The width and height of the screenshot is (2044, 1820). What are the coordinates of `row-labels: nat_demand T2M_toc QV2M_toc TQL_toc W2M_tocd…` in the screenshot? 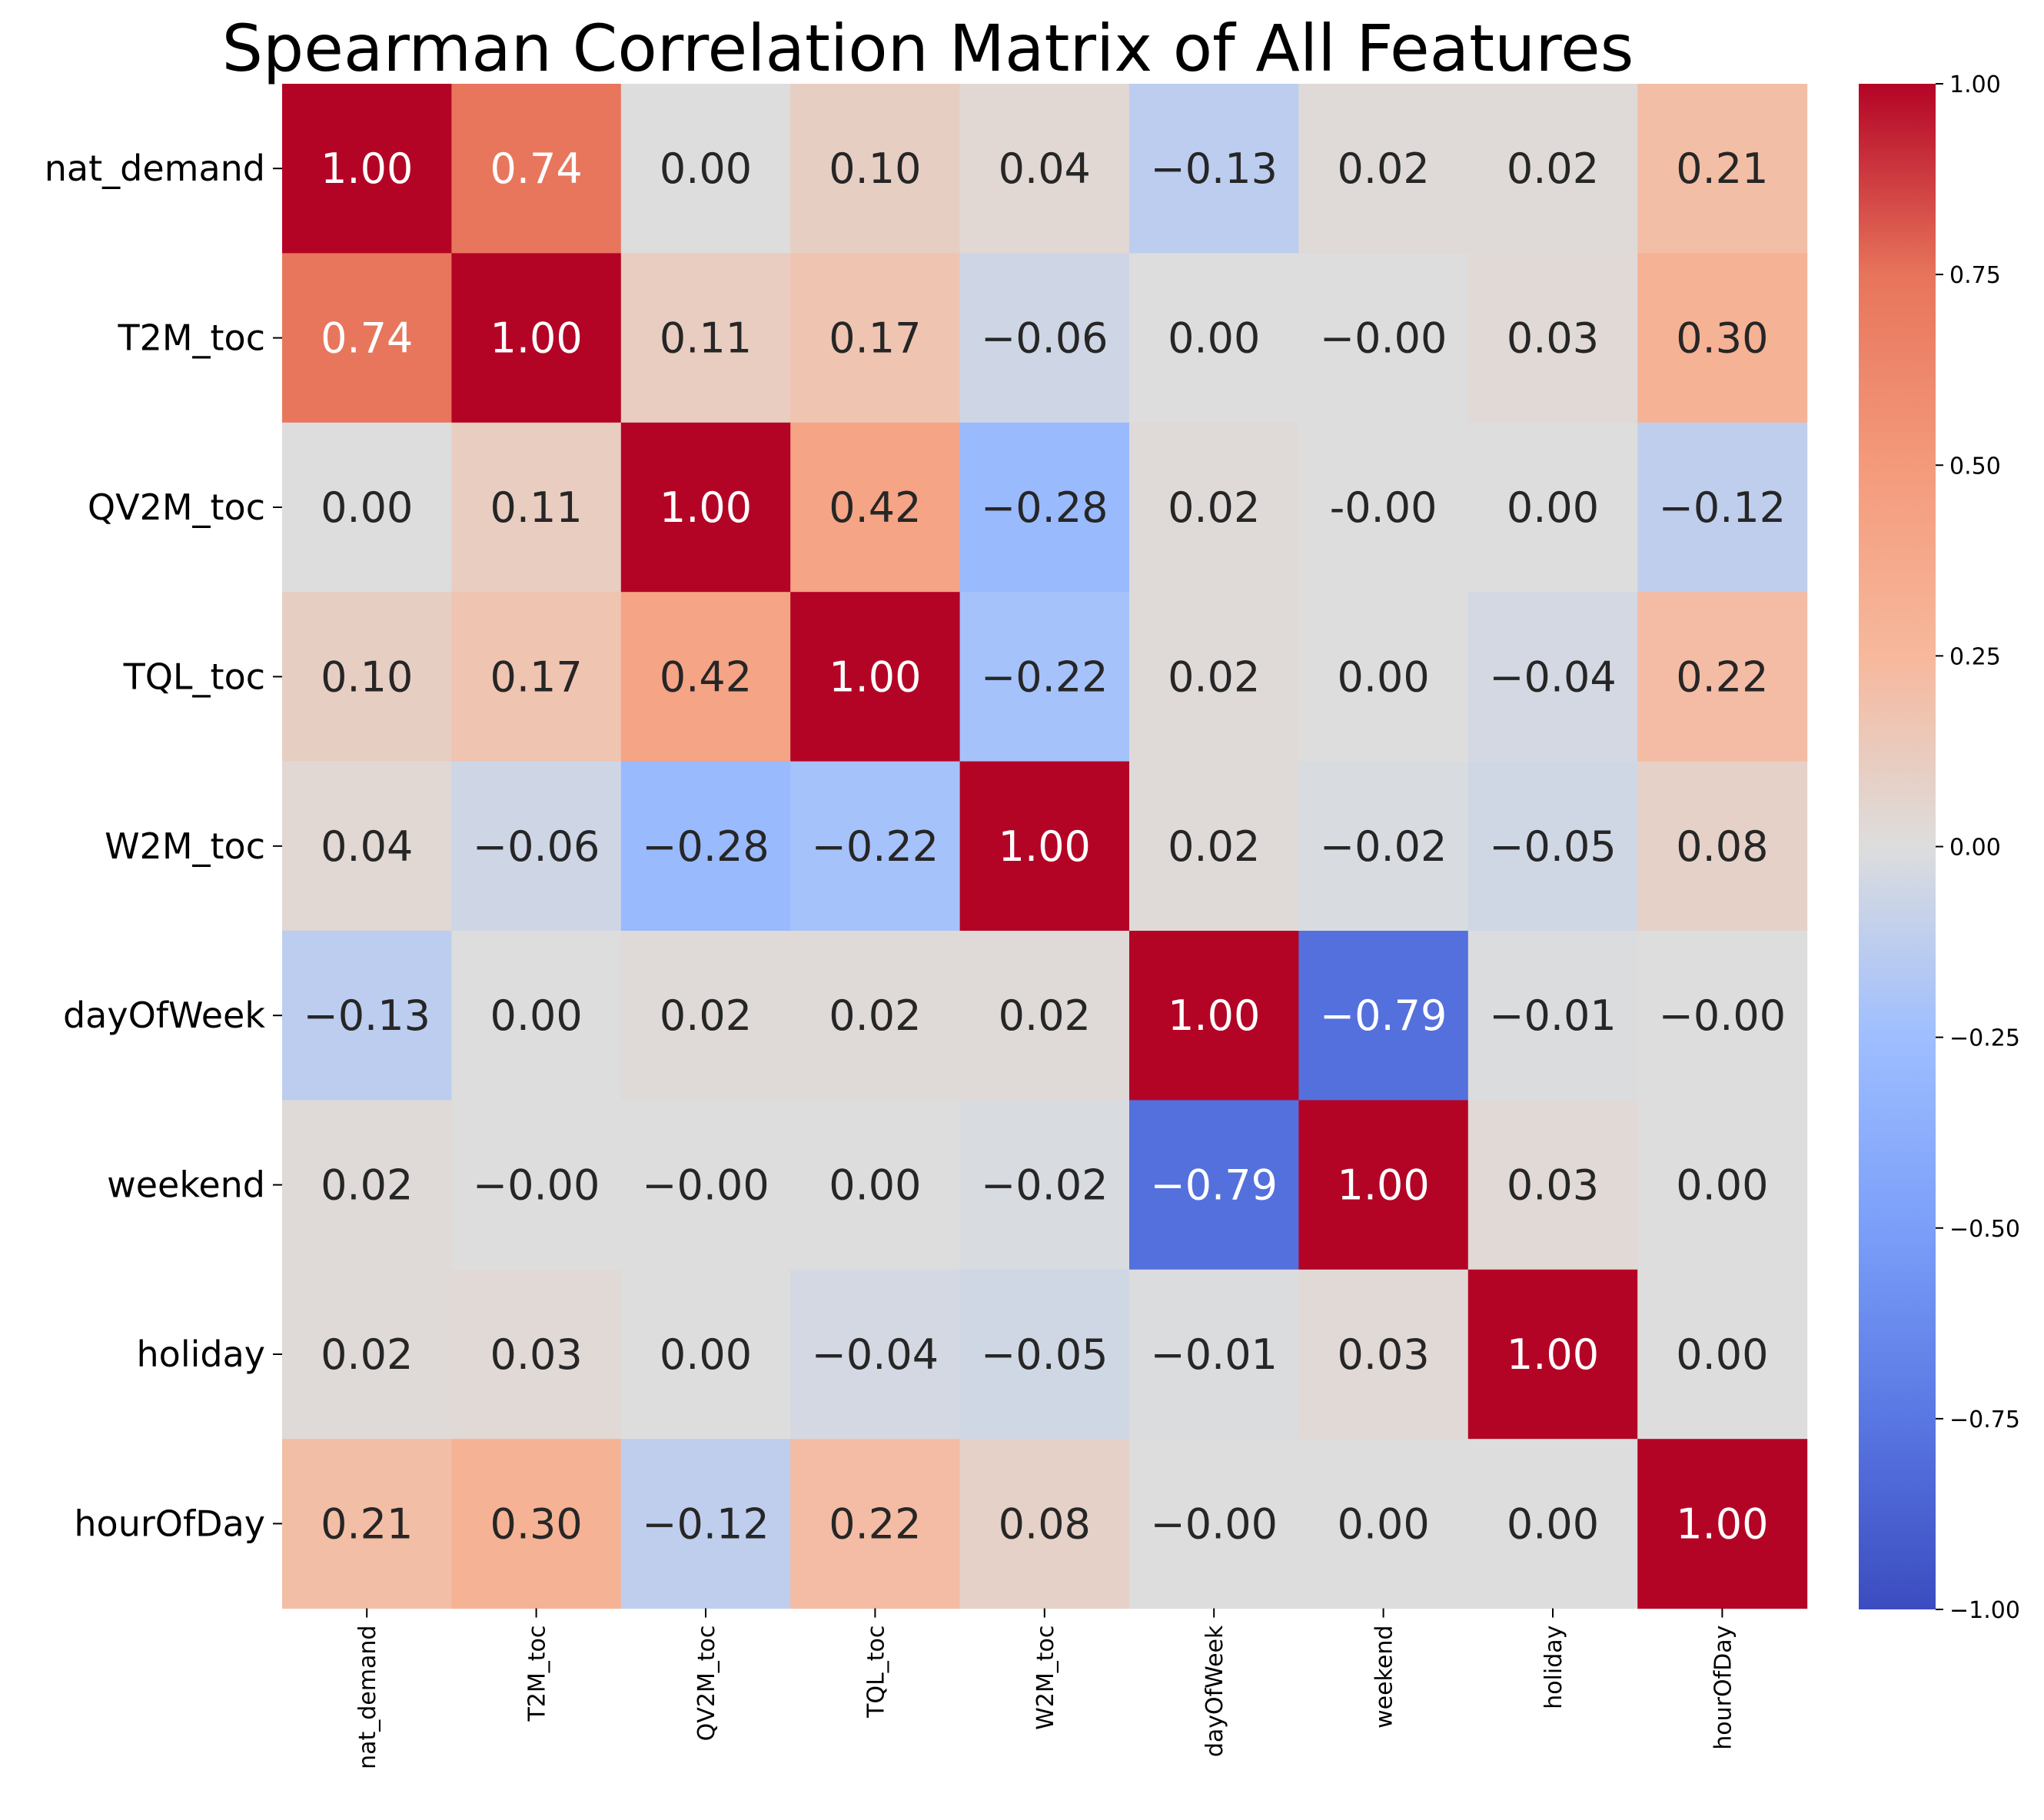 It's located at (164, 846).